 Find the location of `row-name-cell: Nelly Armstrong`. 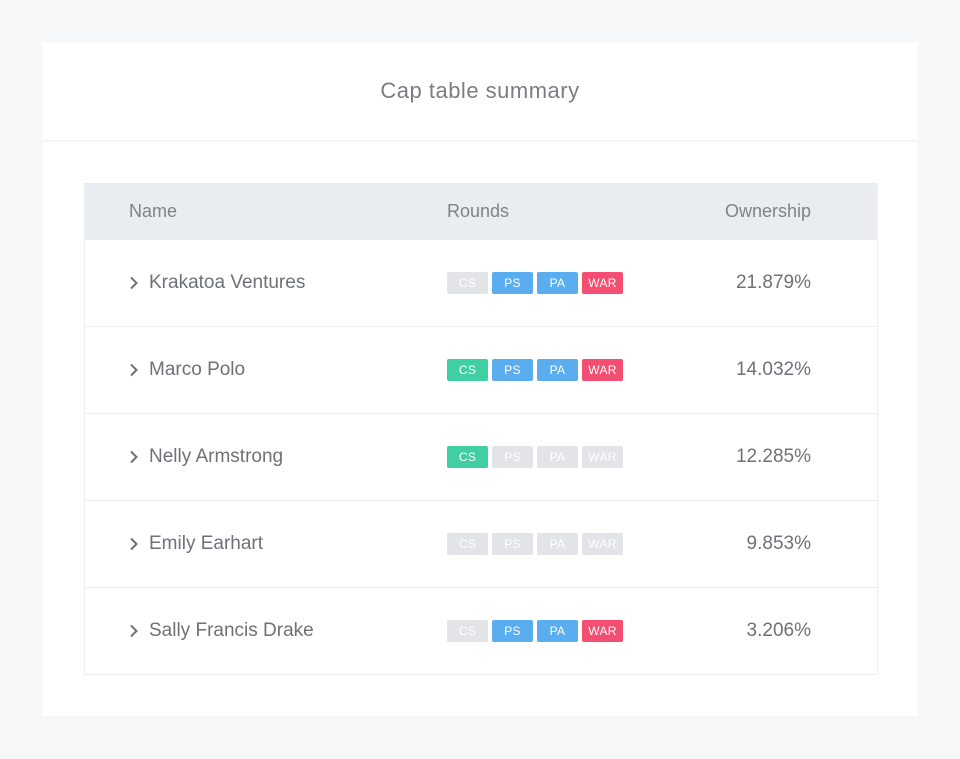

row-name-cell: Nelly Armstrong is located at coordinates (266, 457).